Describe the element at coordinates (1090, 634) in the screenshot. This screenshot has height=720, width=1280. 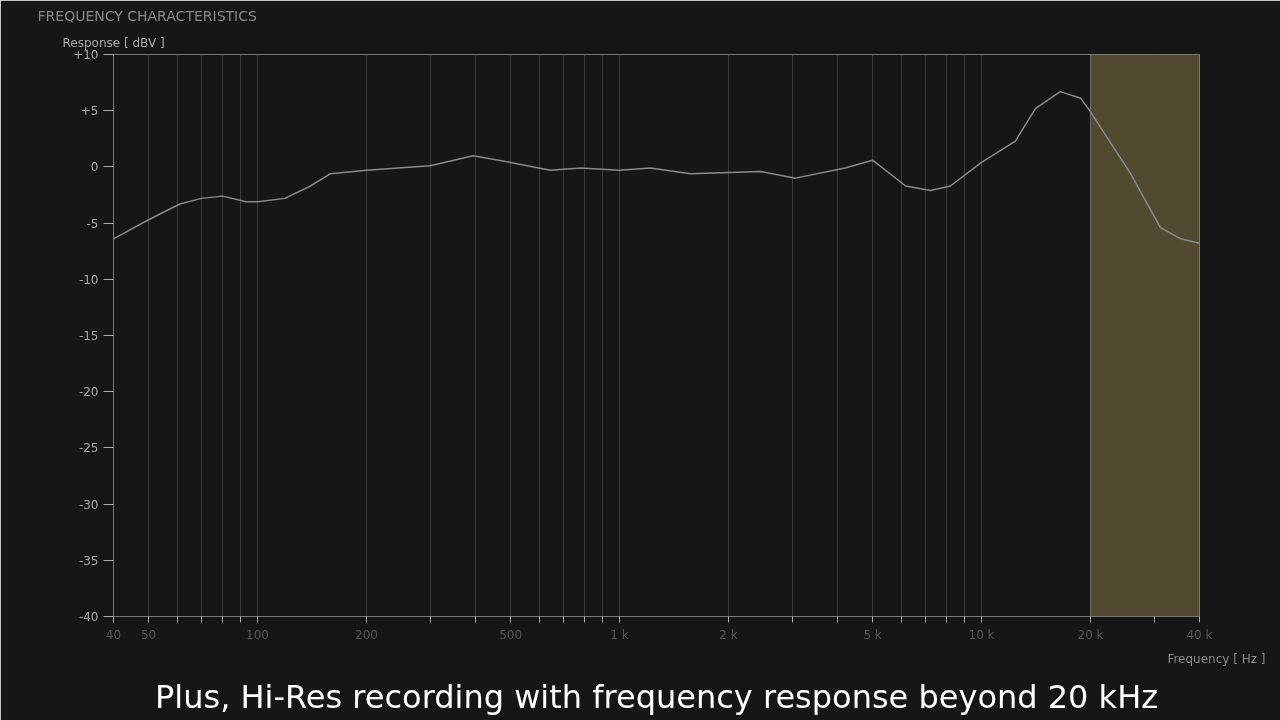
I see `x-tick-label: 20 k` at that location.